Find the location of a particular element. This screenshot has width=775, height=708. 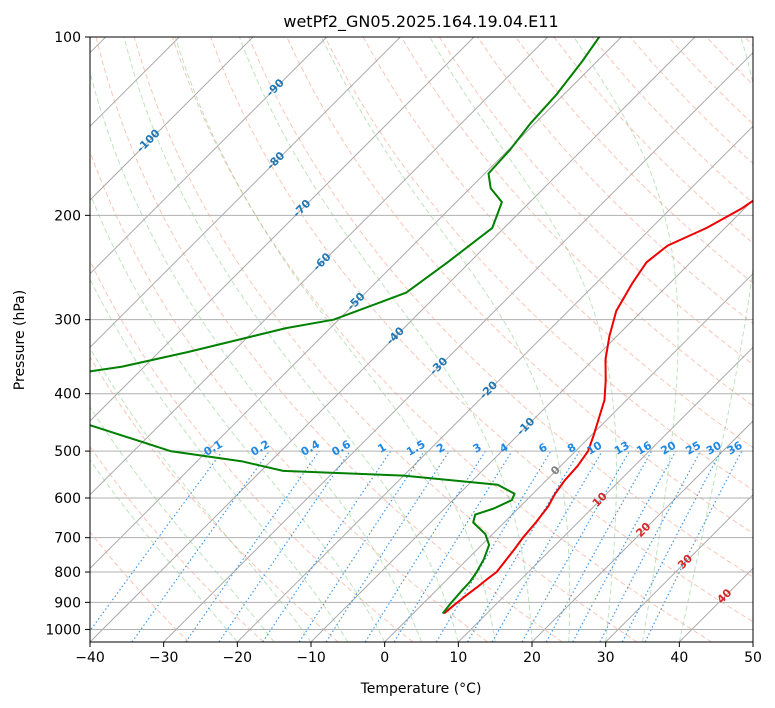

x-tick-label: 50 is located at coordinates (753, 658).